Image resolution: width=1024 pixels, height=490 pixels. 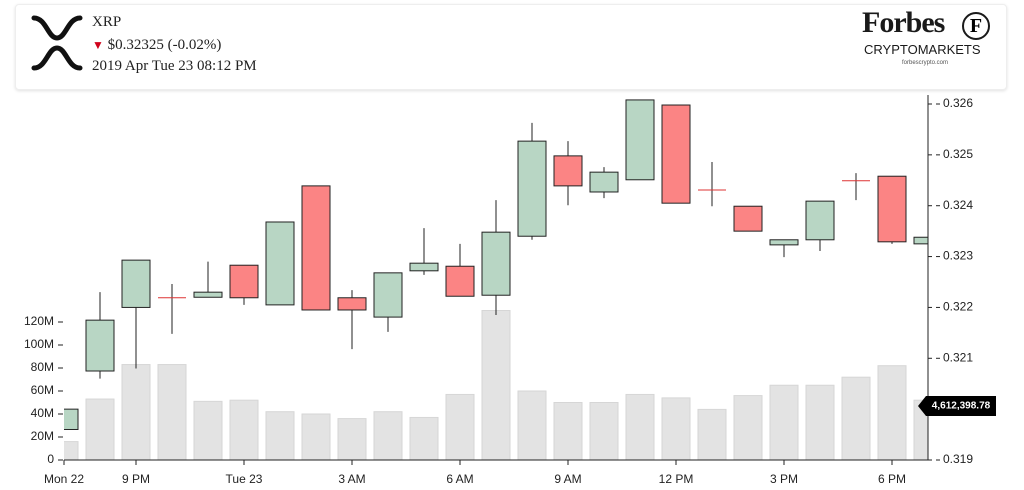 What do you see at coordinates (958, 256) in the screenshot?
I see `y-tick-label: 0.323` at bounding box center [958, 256].